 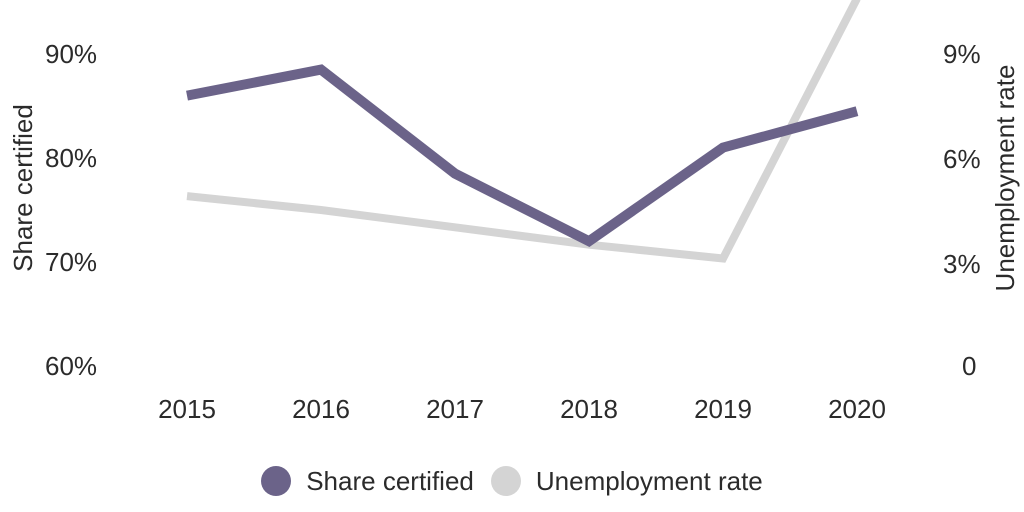 What do you see at coordinates (71, 366) in the screenshot?
I see `left-axis-tick-60: 60%` at bounding box center [71, 366].